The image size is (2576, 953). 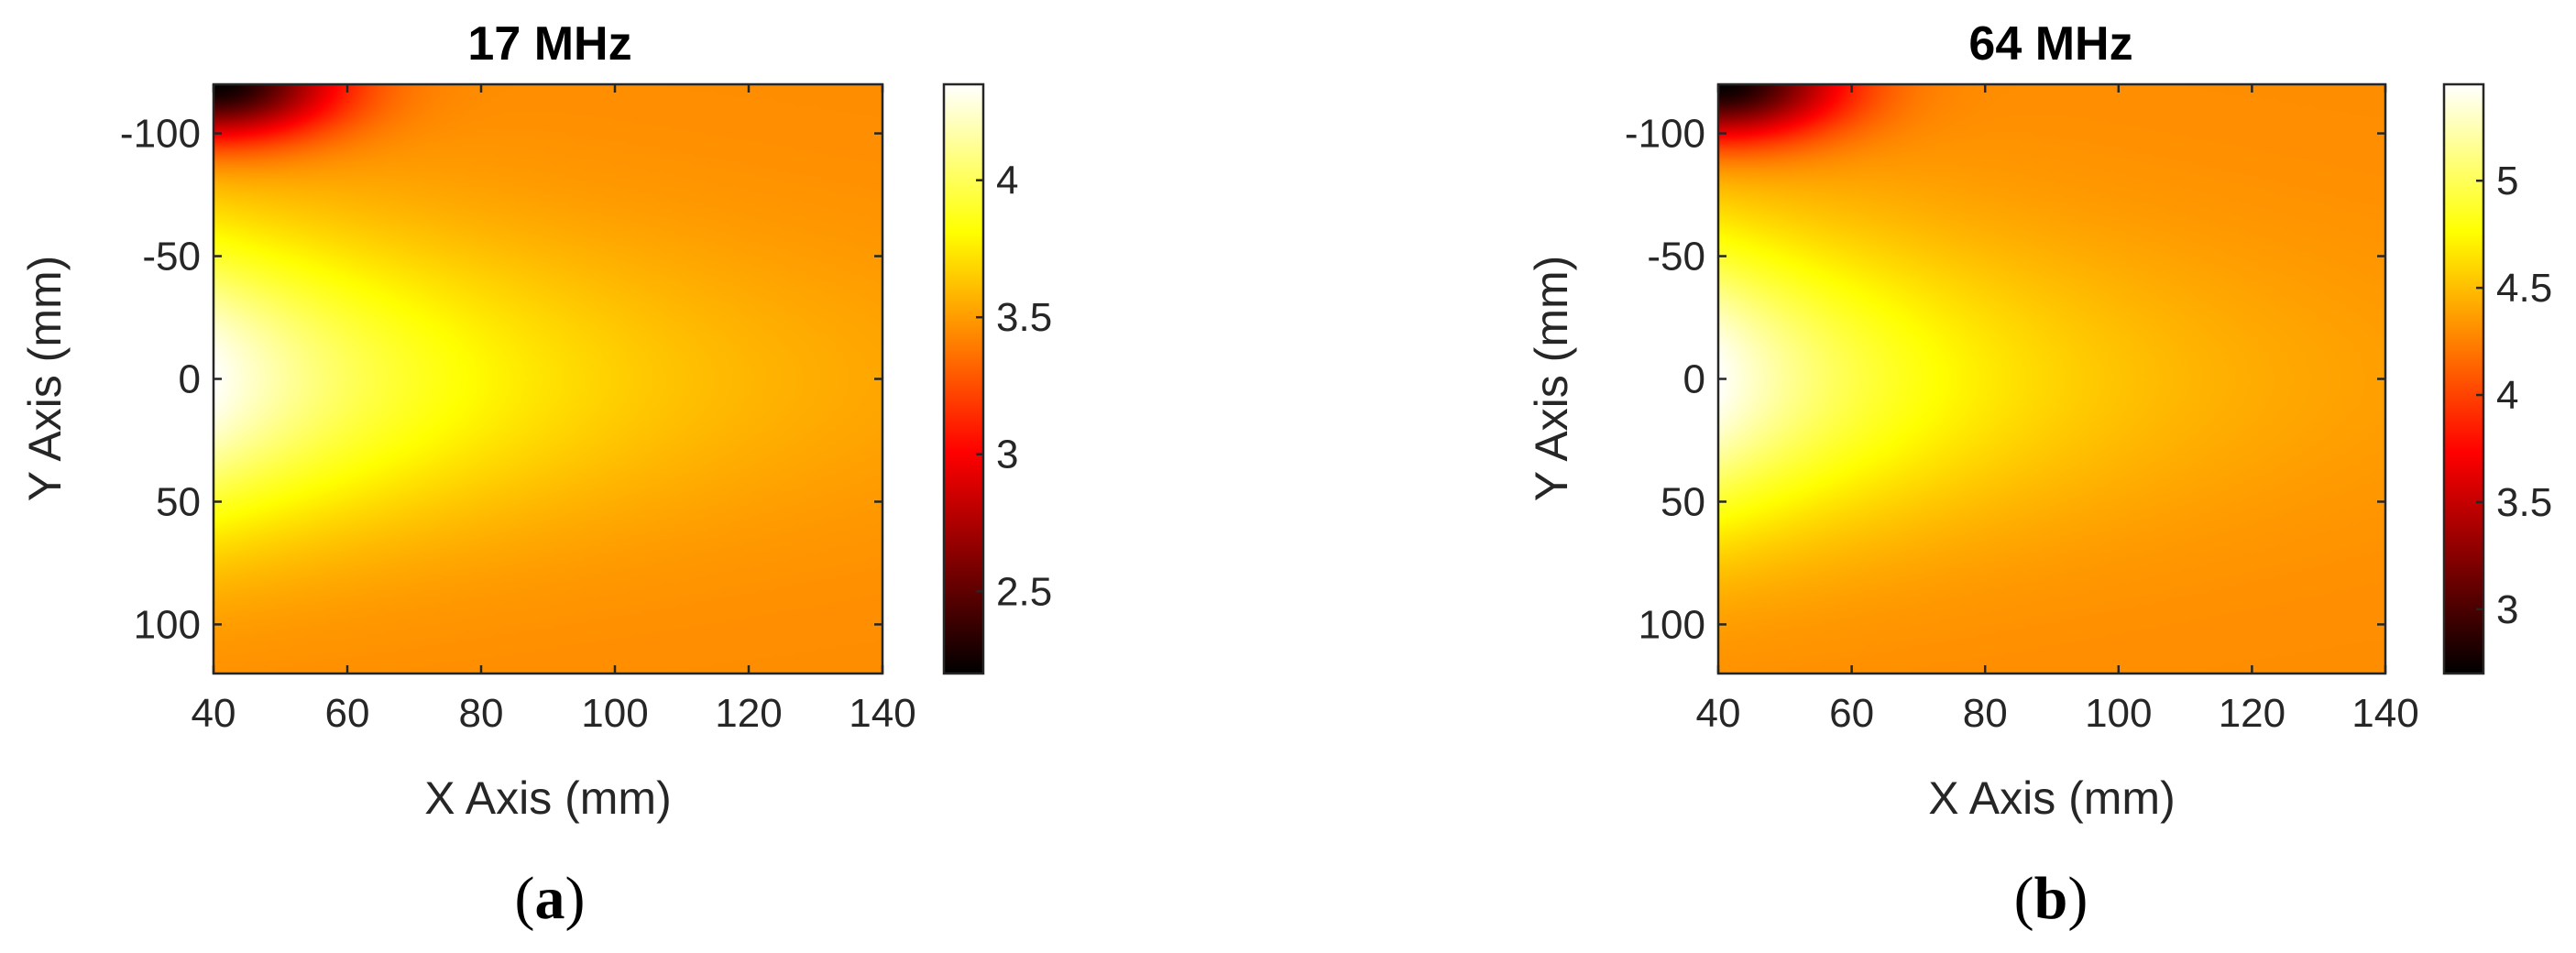 What do you see at coordinates (551, 898) in the screenshot?
I see `panel-caption: (a)` at bounding box center [551, 898].